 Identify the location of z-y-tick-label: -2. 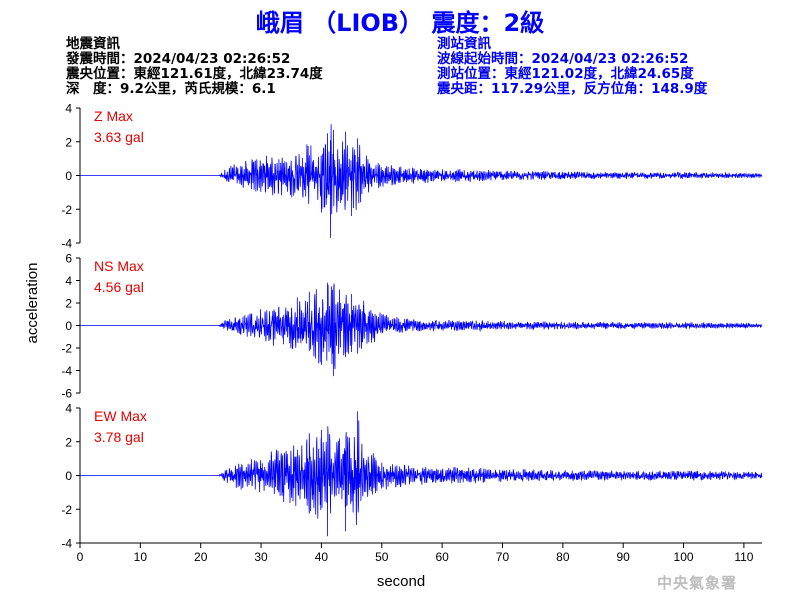
(66, 210).